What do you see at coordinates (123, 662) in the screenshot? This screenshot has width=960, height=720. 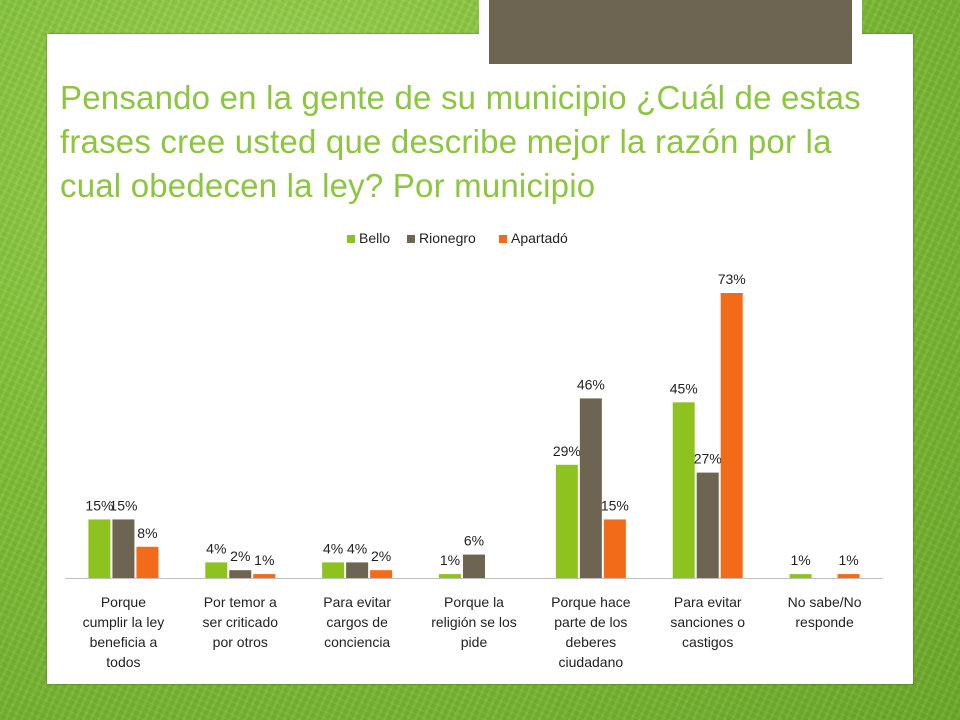 I see `category-label-0-3: todos` at bounding box center [123, 662].